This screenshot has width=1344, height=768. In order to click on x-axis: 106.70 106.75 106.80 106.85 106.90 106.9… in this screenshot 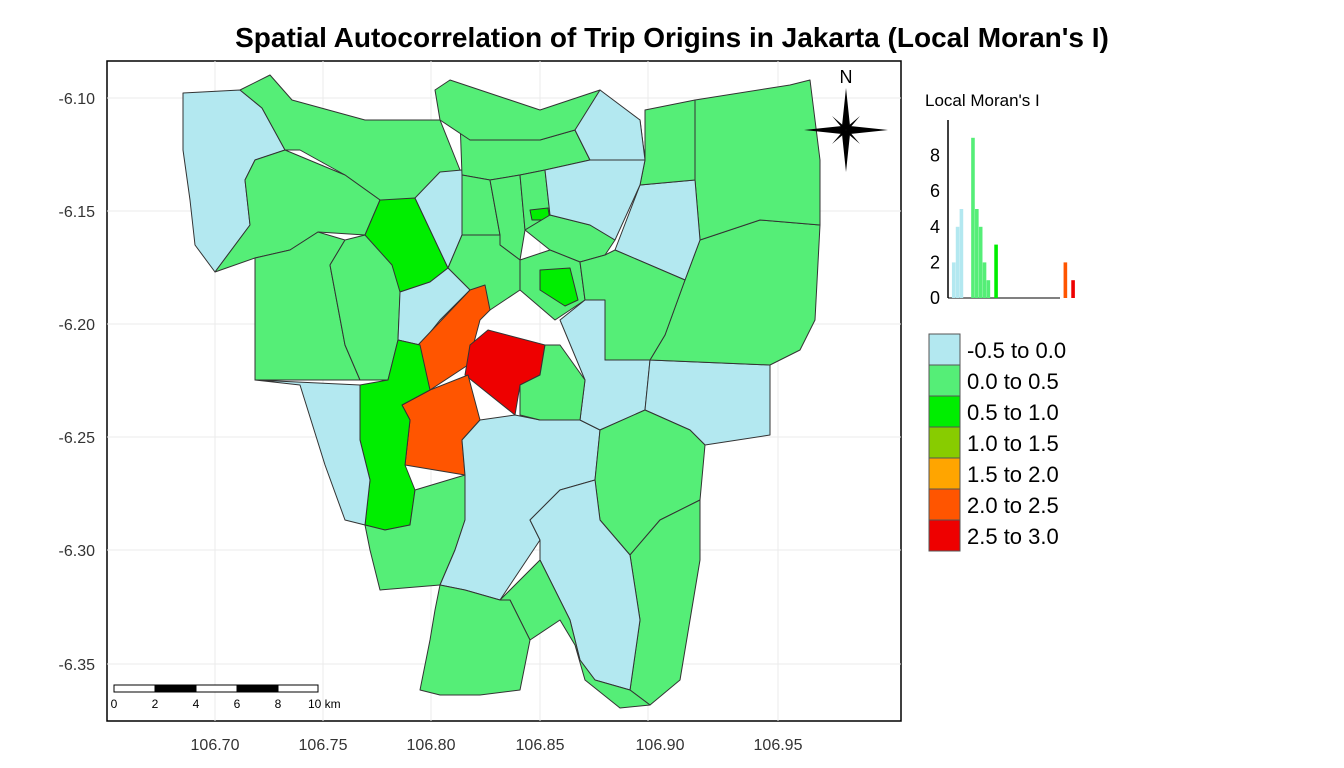, I will do `click(497, 745)`.